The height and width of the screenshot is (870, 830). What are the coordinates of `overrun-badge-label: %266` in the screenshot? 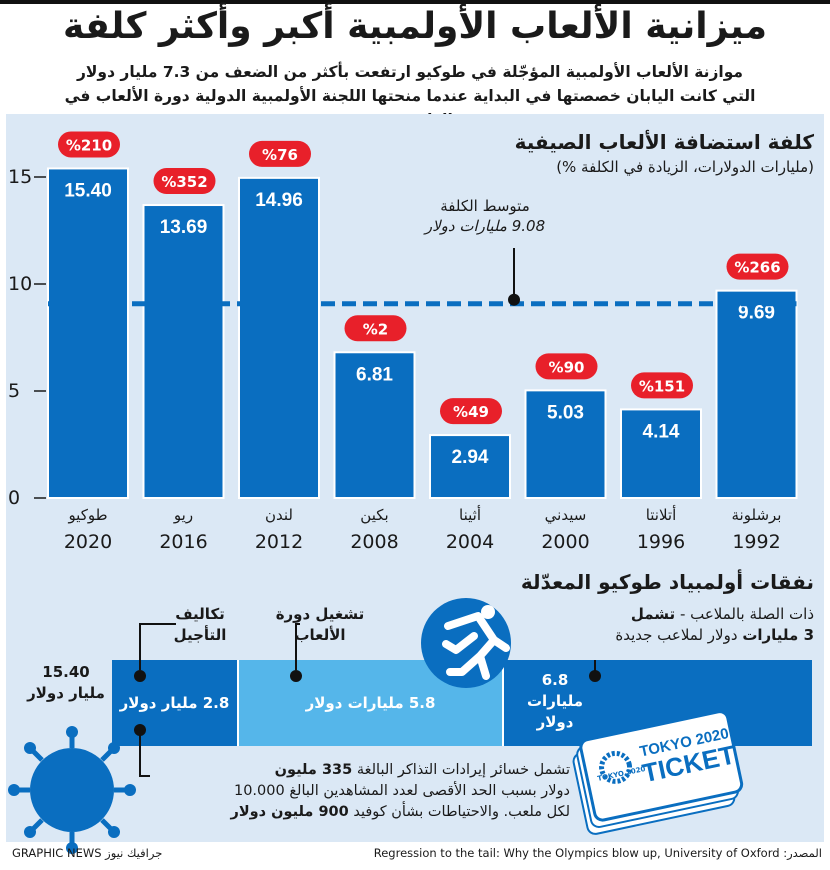 It's located at (757, 268).